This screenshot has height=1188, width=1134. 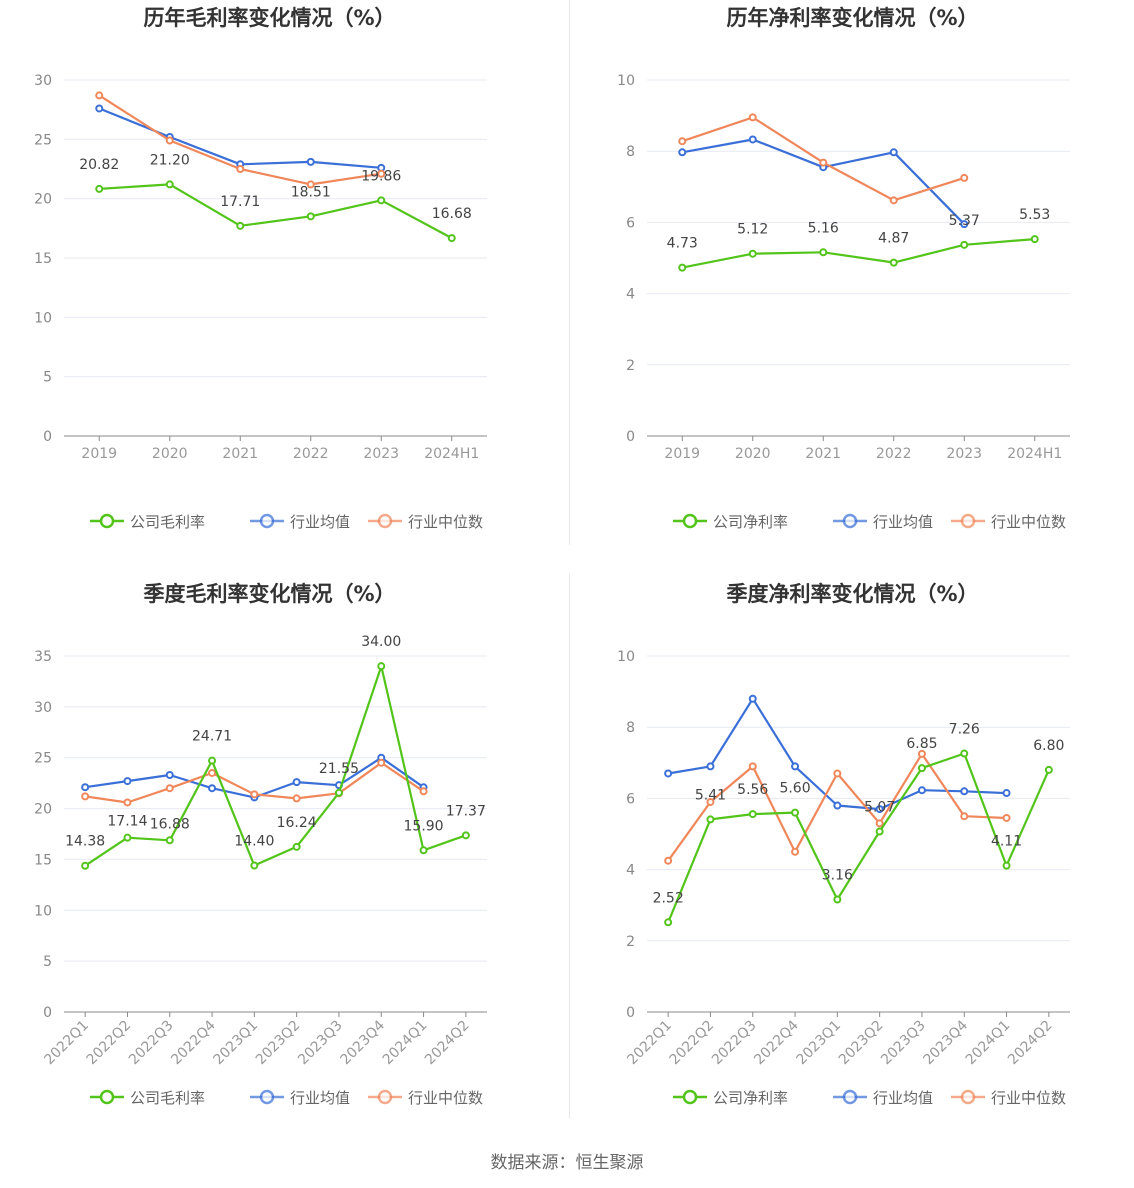 What do you see at coordinates (852, 18) in the screenshot?
I see `chart-title: 历年净利率变化情况（%）` at bounding box center [852, 18].